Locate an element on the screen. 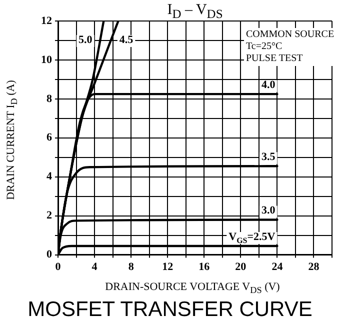 The height and width of the screenshot is (325, 340). x-tick-label: 12 is located at coordinates (168, 267).